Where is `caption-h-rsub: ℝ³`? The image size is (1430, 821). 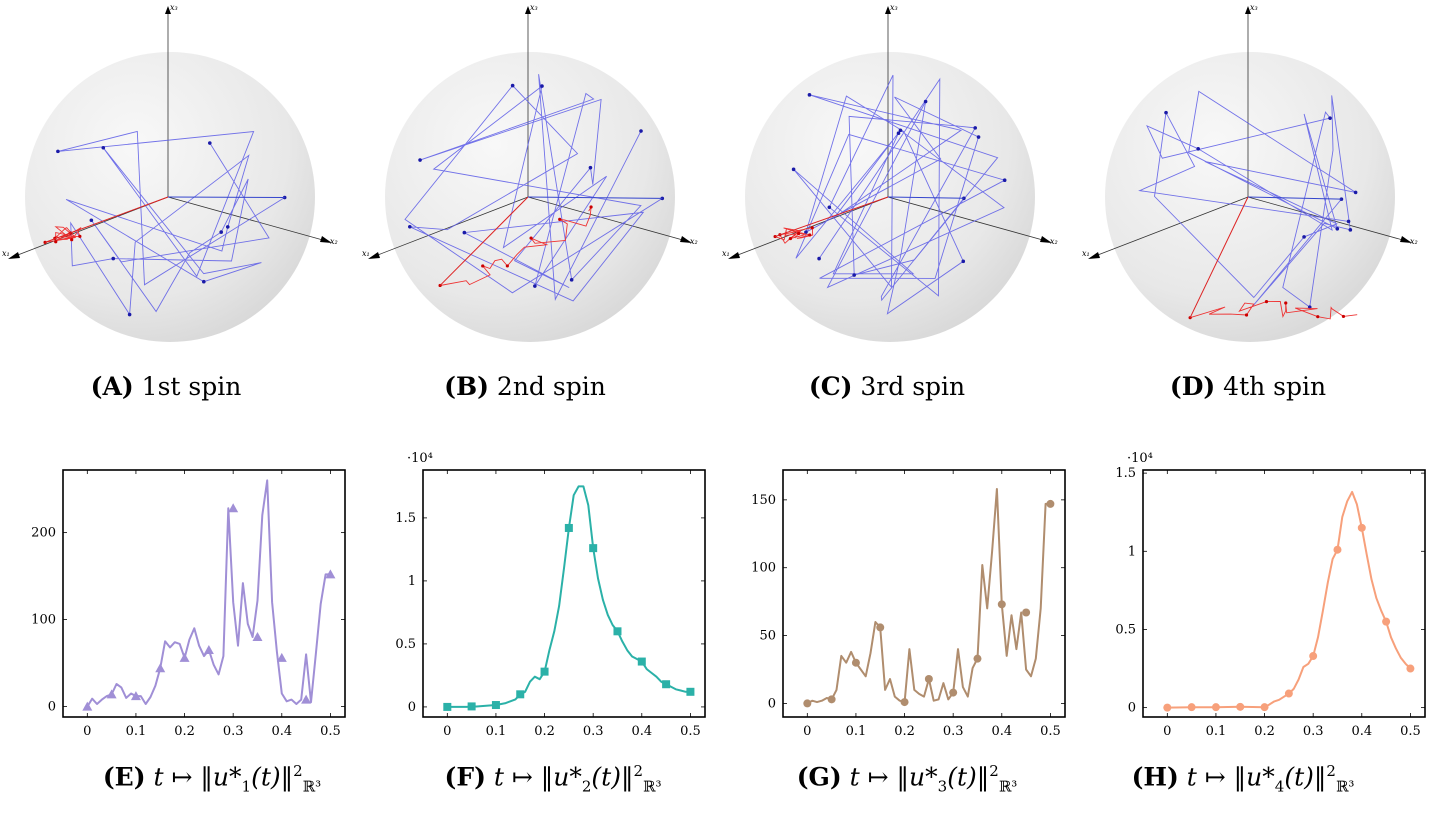
caption-h-rsub: ℝ³ is located at coordinates (1345, 786).